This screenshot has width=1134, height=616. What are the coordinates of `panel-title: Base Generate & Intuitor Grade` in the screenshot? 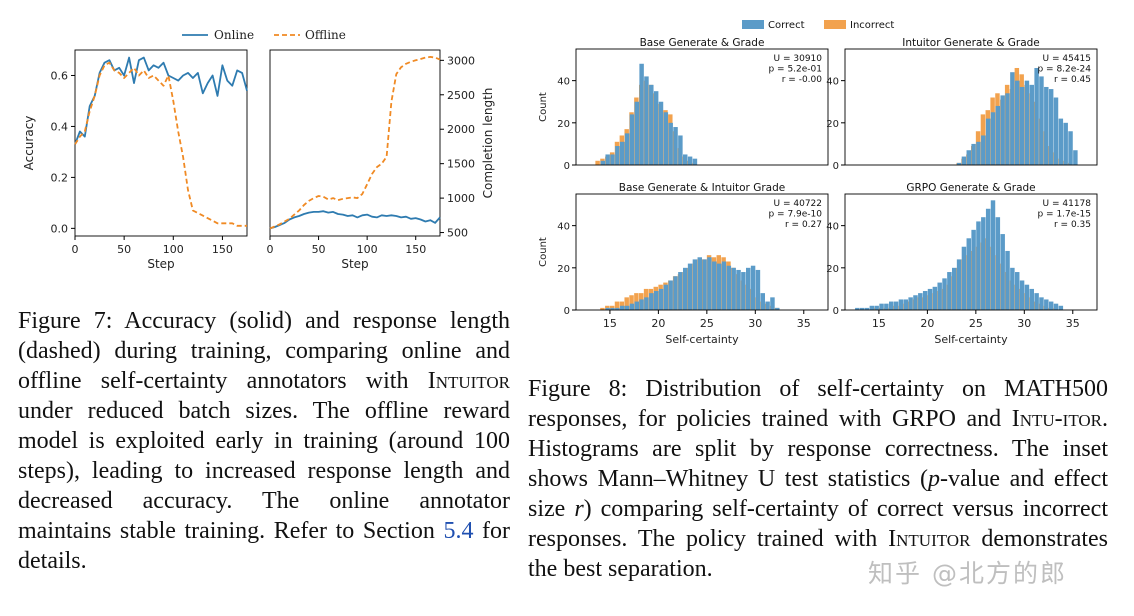 It's located at (702, 188).